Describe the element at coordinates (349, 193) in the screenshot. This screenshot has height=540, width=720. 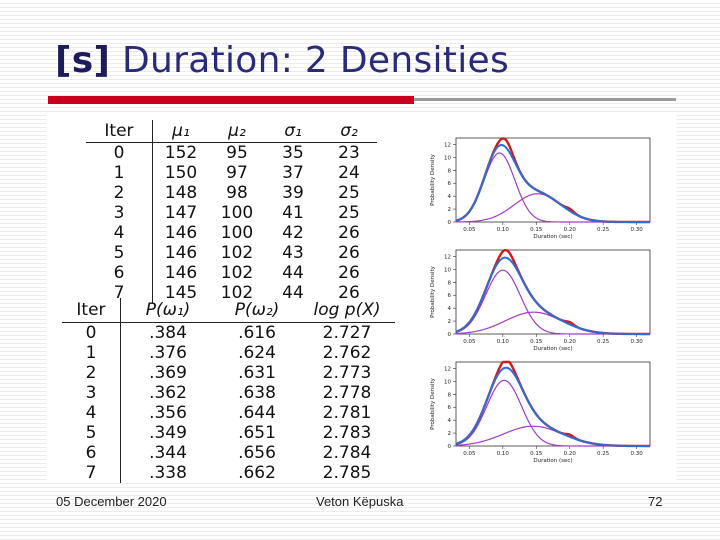
I see `table-cell: 25` at that location.